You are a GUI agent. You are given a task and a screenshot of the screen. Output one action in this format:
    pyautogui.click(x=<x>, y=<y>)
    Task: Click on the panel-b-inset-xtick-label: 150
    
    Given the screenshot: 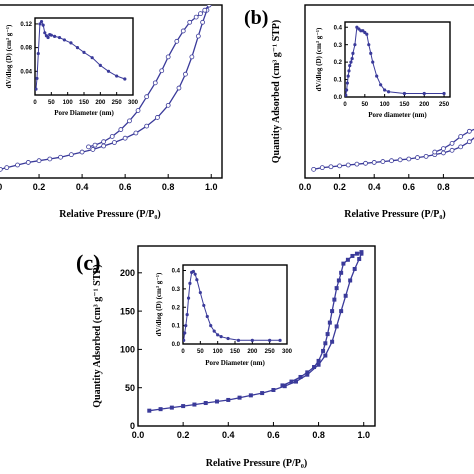 What is the action you would take?
    pyautogui.click(x=404, y=105)
    